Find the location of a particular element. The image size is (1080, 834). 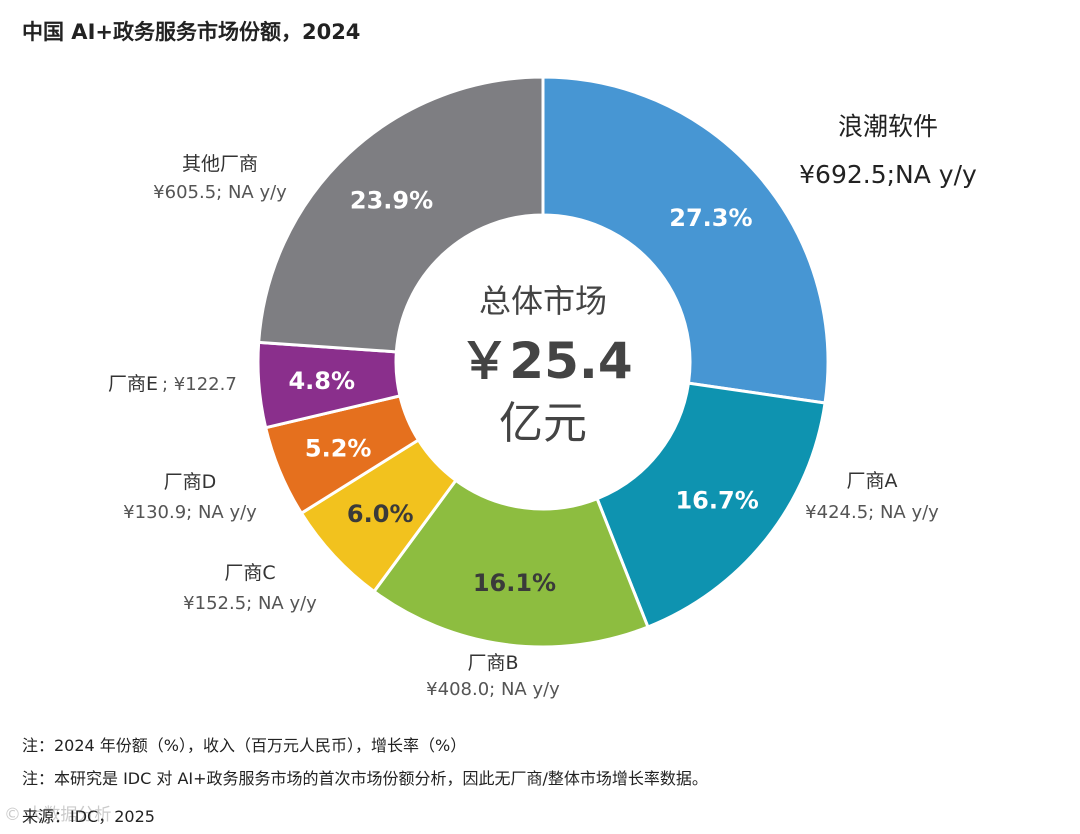

center-line-1: 总体市场 is located at coordinates (543, 301).